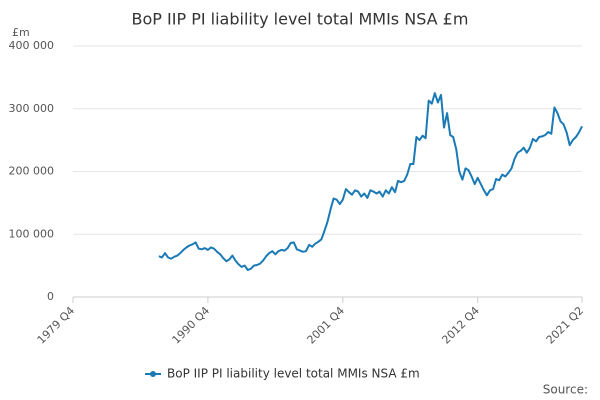 This screenshot has height=400, width=600. I want to click on x-tick-label: 1979 Q4, so click(56, 325).